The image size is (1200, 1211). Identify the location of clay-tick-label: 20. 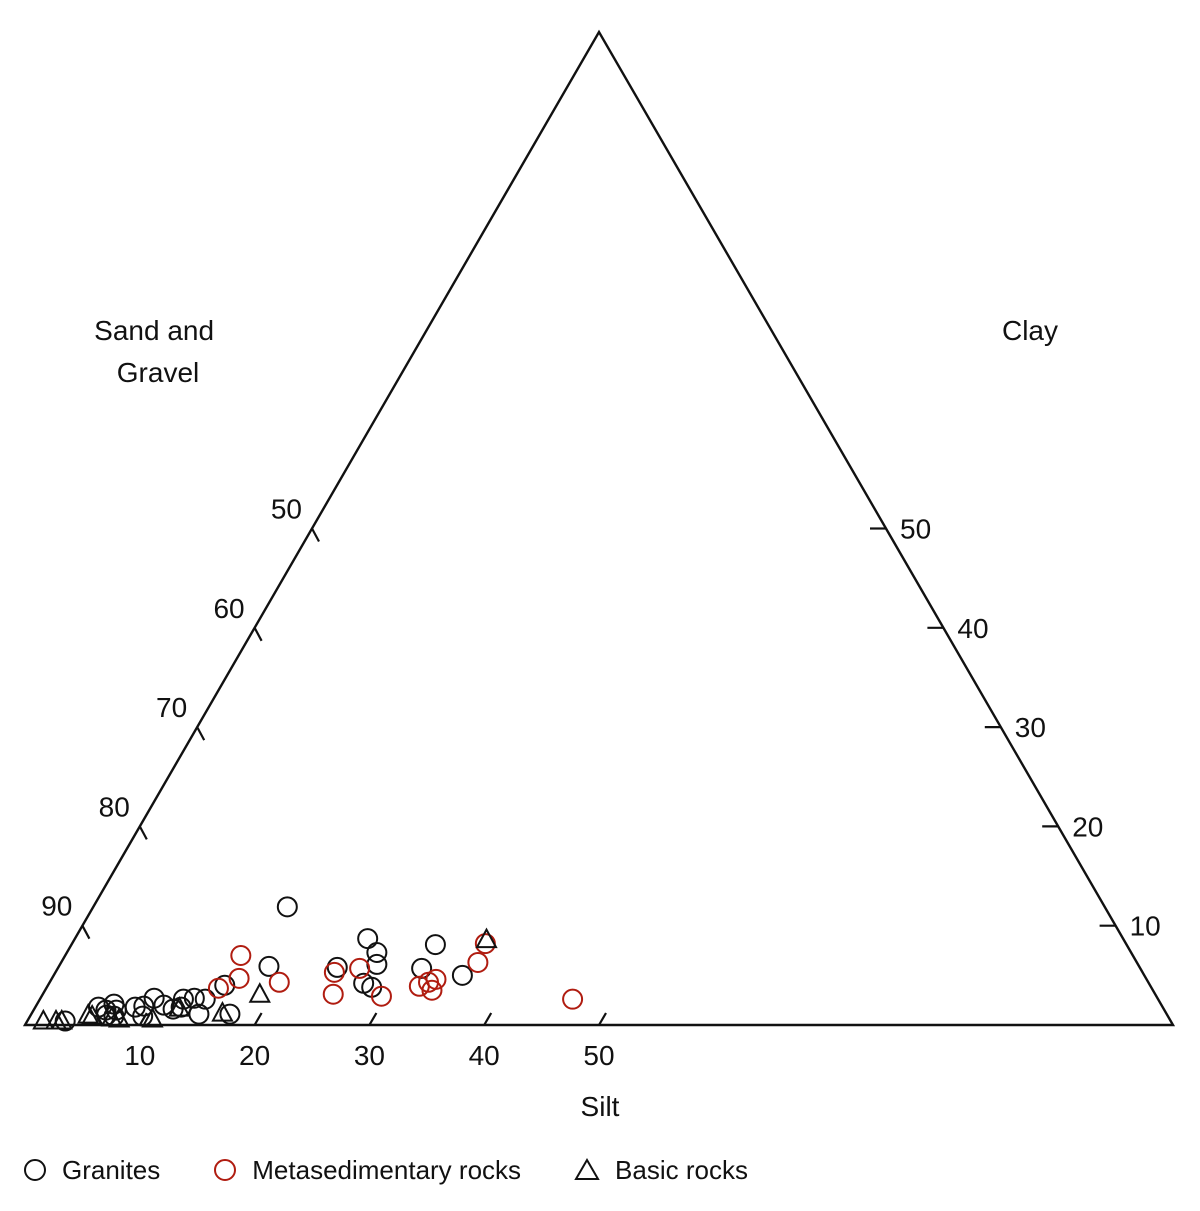
(1087, 826).